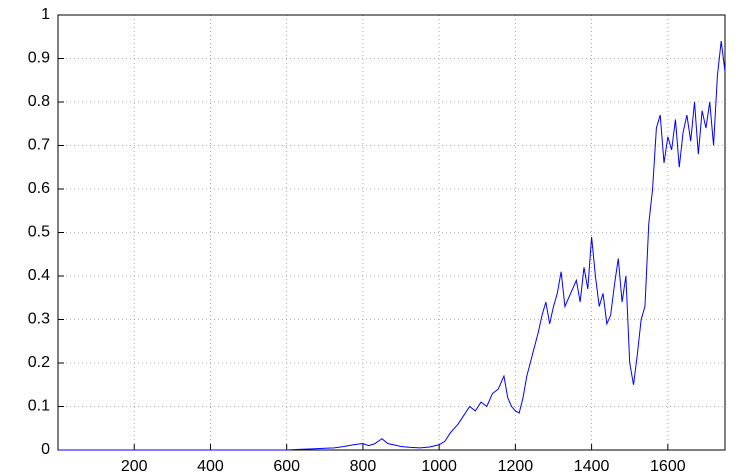 Image resolution: width=754 pixels, height=475 pixels. I want to click on y-tick-label: 0.7, so click(39, 145).